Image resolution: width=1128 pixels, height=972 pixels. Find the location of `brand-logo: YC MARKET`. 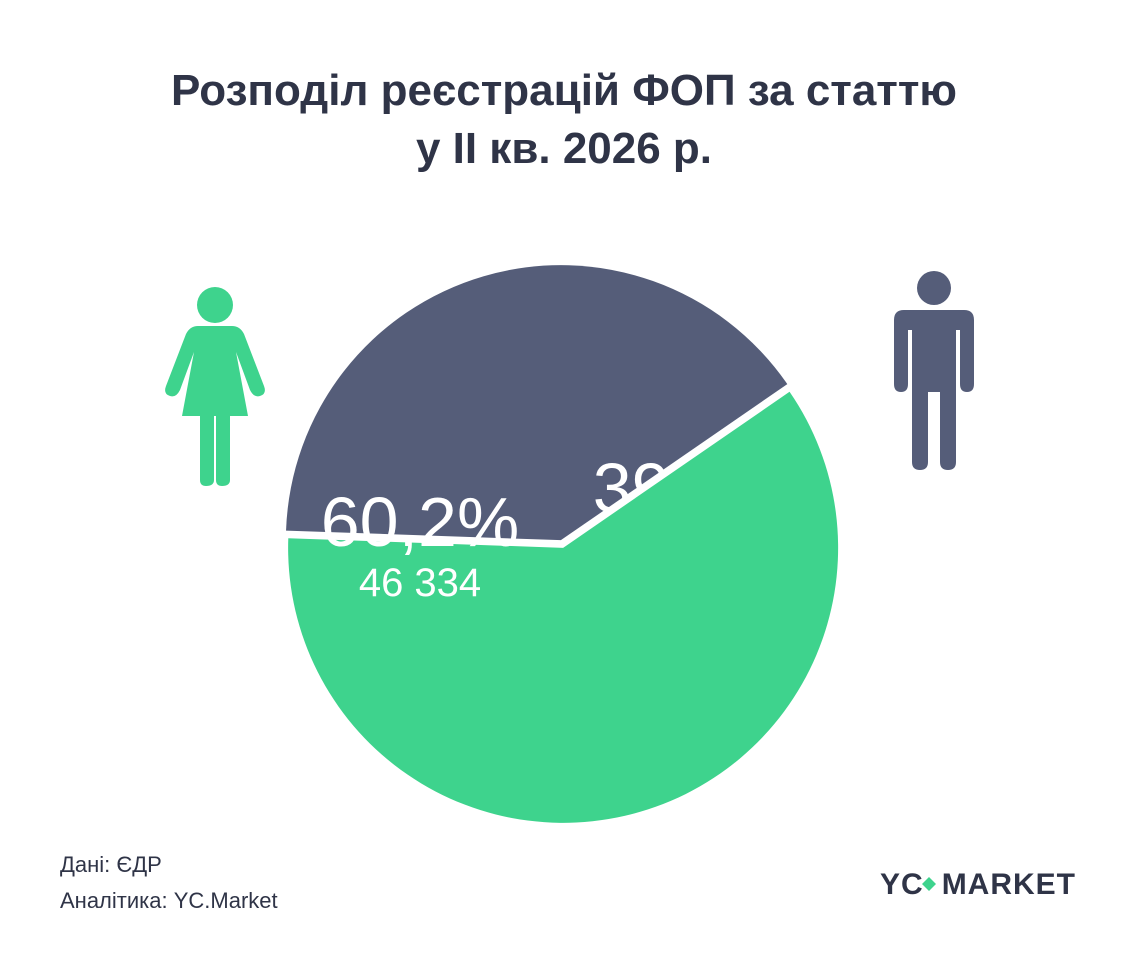

brand-logo: YC MARKET is located at coordinates (978, 885).